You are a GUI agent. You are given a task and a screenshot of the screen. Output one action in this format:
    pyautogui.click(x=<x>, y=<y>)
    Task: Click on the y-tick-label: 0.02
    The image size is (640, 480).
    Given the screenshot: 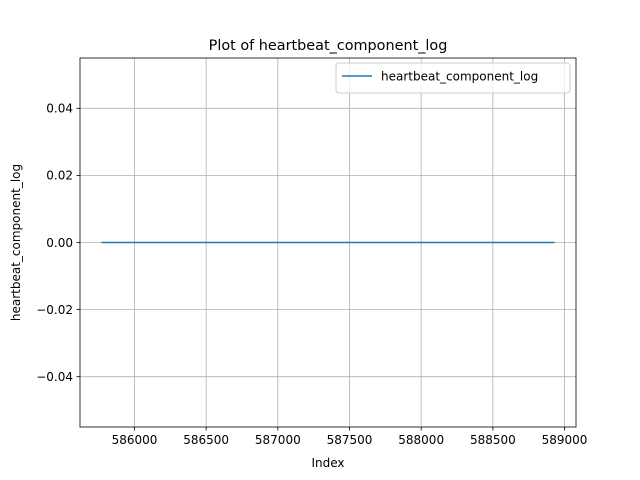 What is the action you would take?
    pyautogui.click(x=59, y=176)
    